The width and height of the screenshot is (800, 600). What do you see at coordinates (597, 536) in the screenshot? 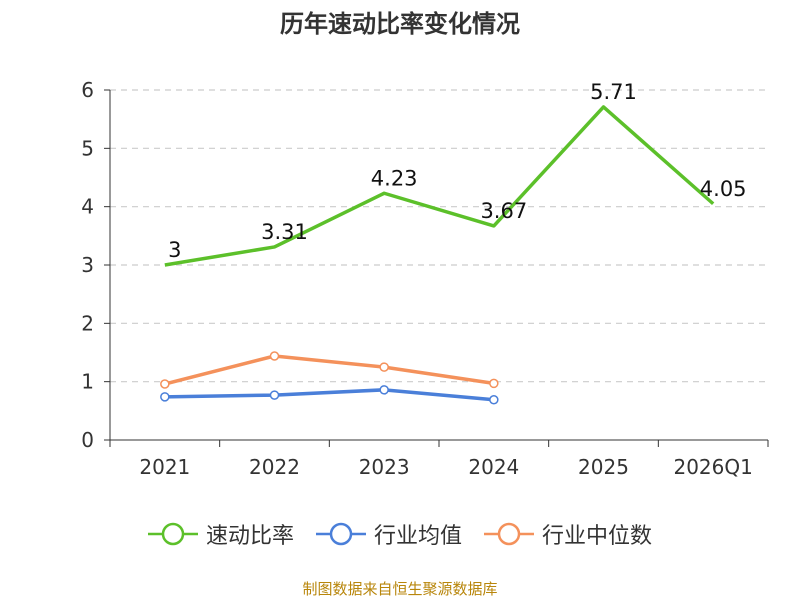
I see `legend-label: 行业中位数` at bounding box center [597, 536].